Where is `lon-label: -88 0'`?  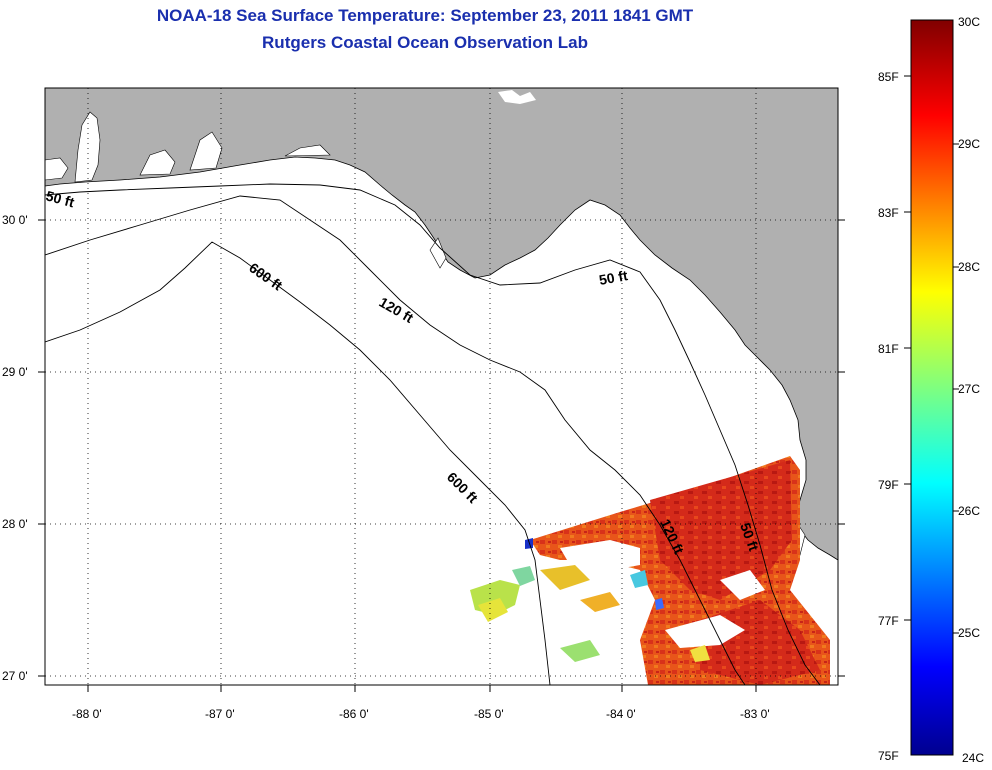 lon-label: -88 0' is located at coordinates (87, 714).